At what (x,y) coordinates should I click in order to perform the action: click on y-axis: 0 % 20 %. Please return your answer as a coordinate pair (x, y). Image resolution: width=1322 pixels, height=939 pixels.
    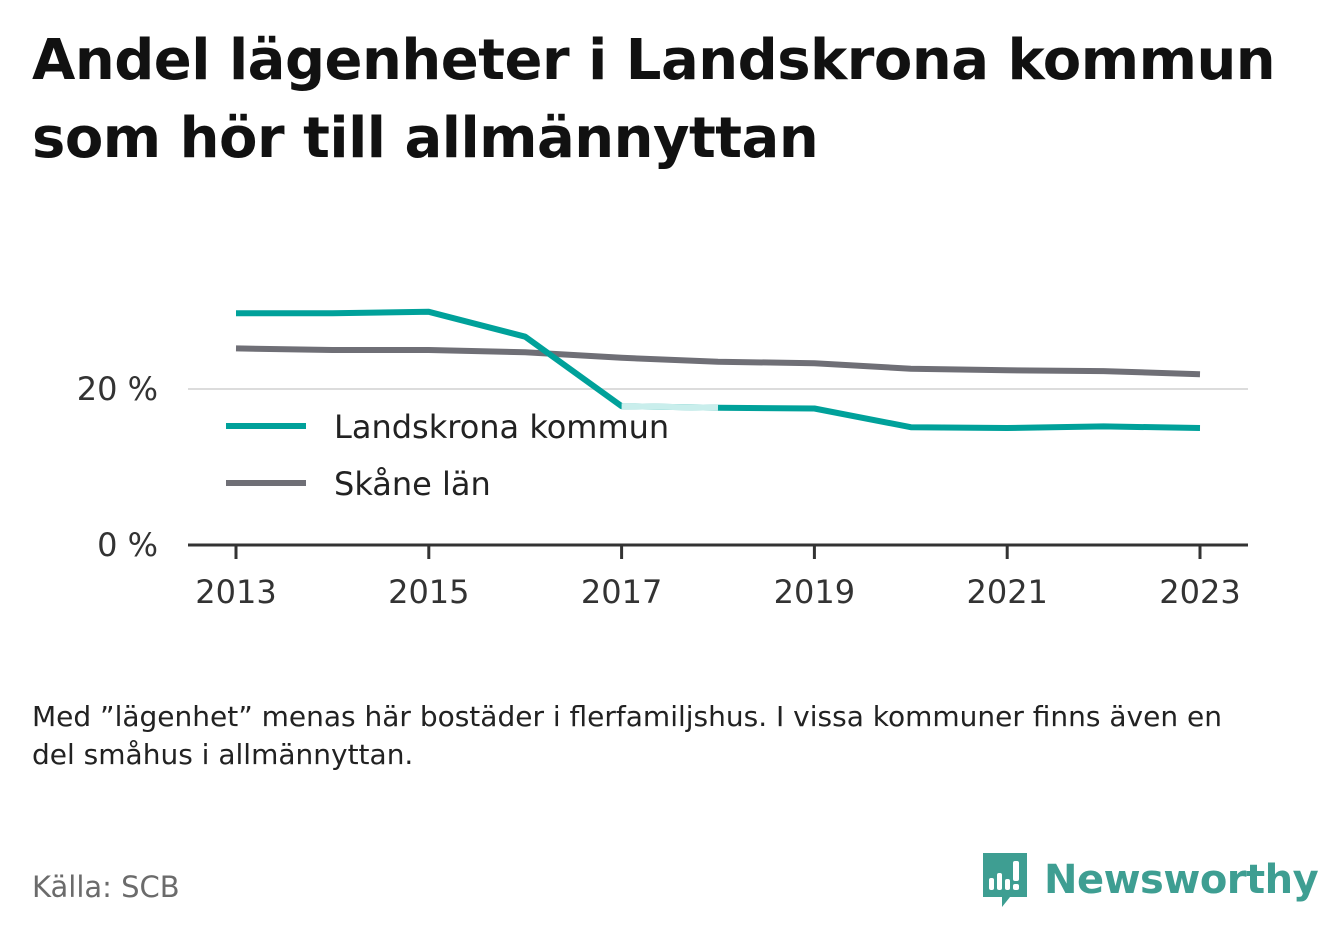
    Looking at the image, I should click on (117, 467).